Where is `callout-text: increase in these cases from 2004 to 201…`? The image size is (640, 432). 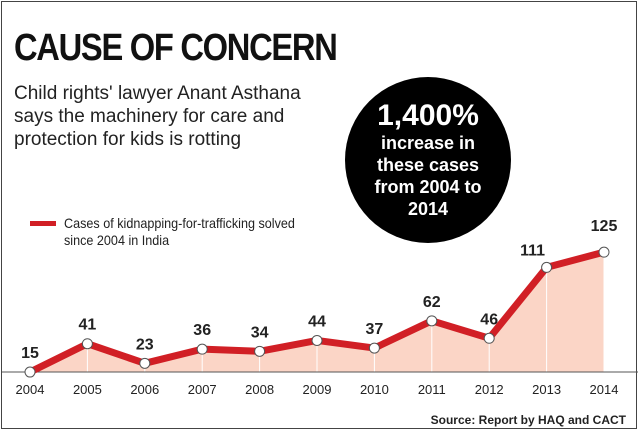
callout-text: increase in these cases from 2004 to 201… is located at coordinates (428, 176).